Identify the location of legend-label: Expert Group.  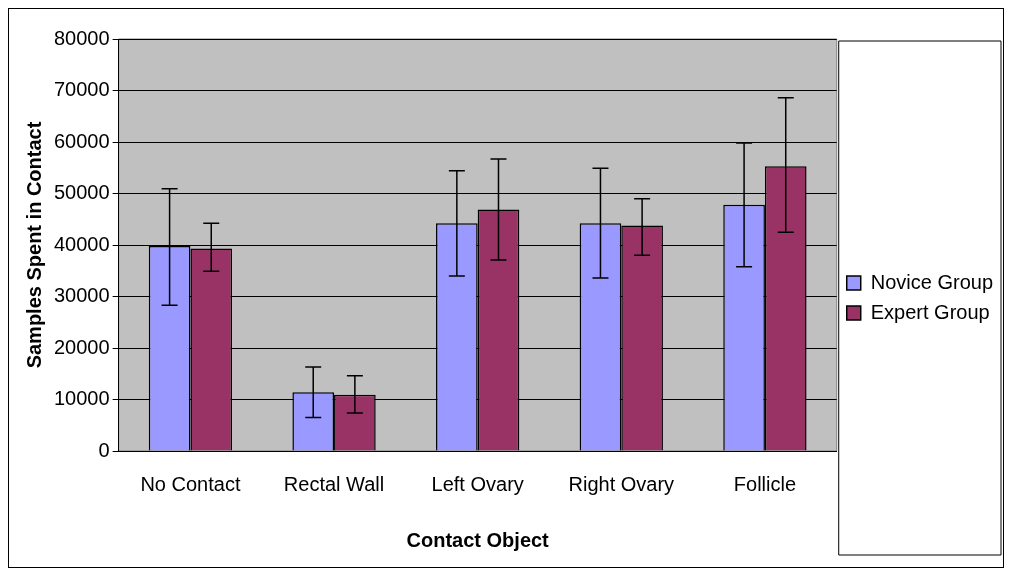
(930, 311).